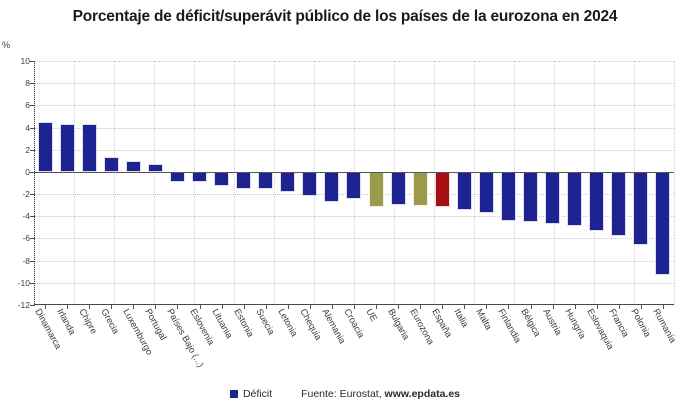 The height and width of the screenshot is (412, 690). Describe the element at coordinates (89, 148) in the screenshot. I see `bar-chipre` at that location.